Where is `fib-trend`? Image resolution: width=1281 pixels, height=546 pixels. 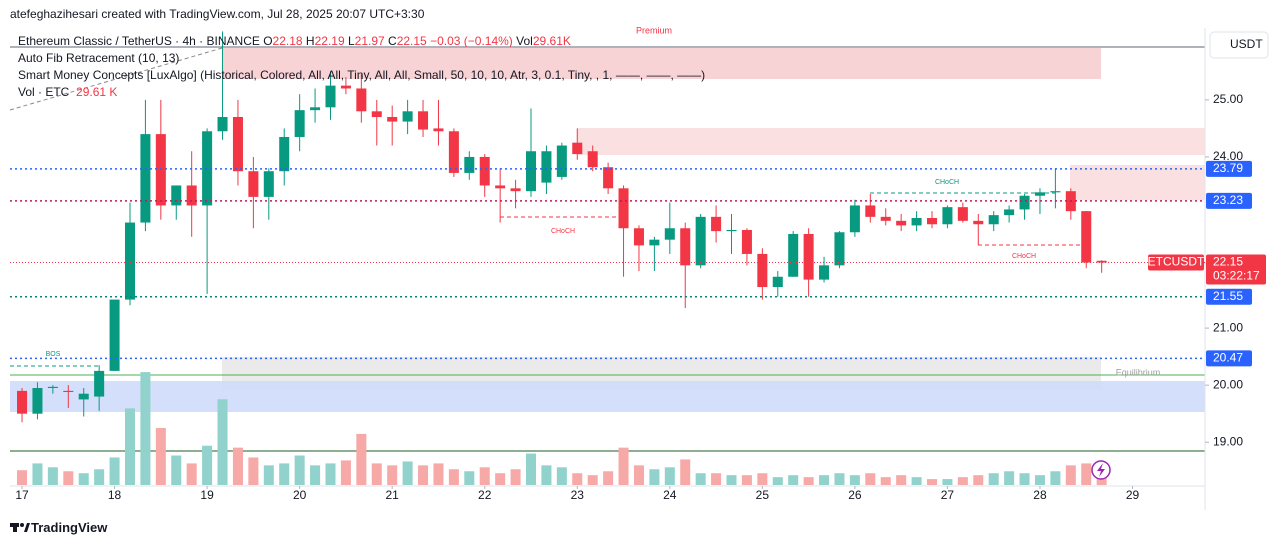
fib-trend is located at coordinates (116, 79).